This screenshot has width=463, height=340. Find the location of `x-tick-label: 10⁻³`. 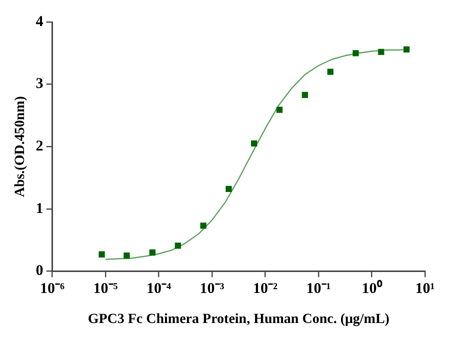

x-tick-label: 10⁻³ is located at coordinates (212, 289).